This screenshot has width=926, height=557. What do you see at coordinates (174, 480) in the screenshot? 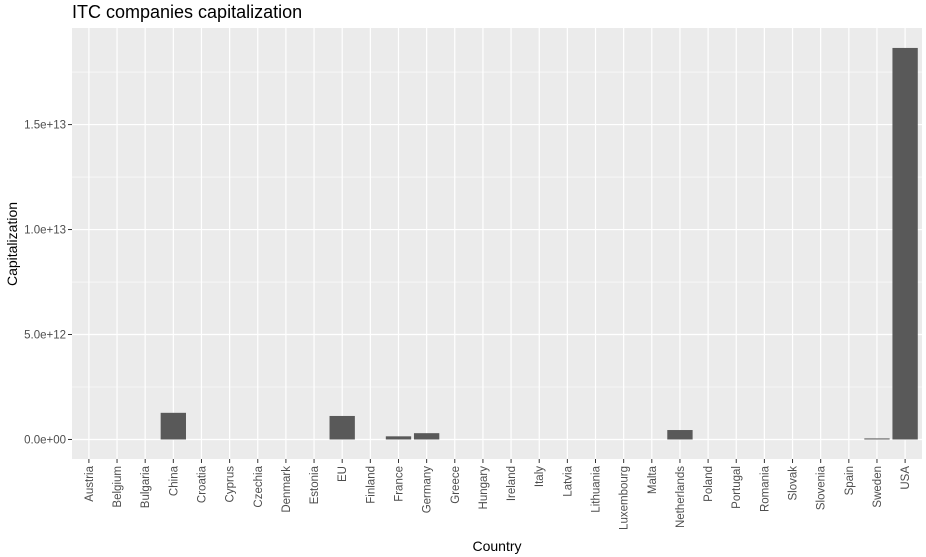
I see `x-tick-label: China` at bounding box center [174, 480].